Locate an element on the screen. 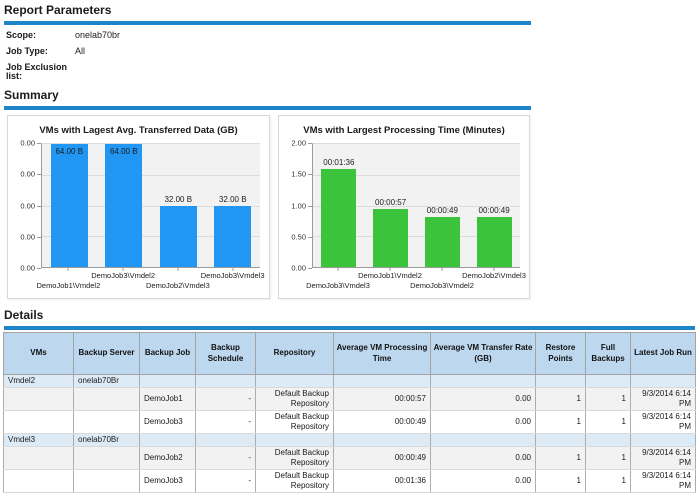  column-header: VMs is located at coordinates (38, 353).